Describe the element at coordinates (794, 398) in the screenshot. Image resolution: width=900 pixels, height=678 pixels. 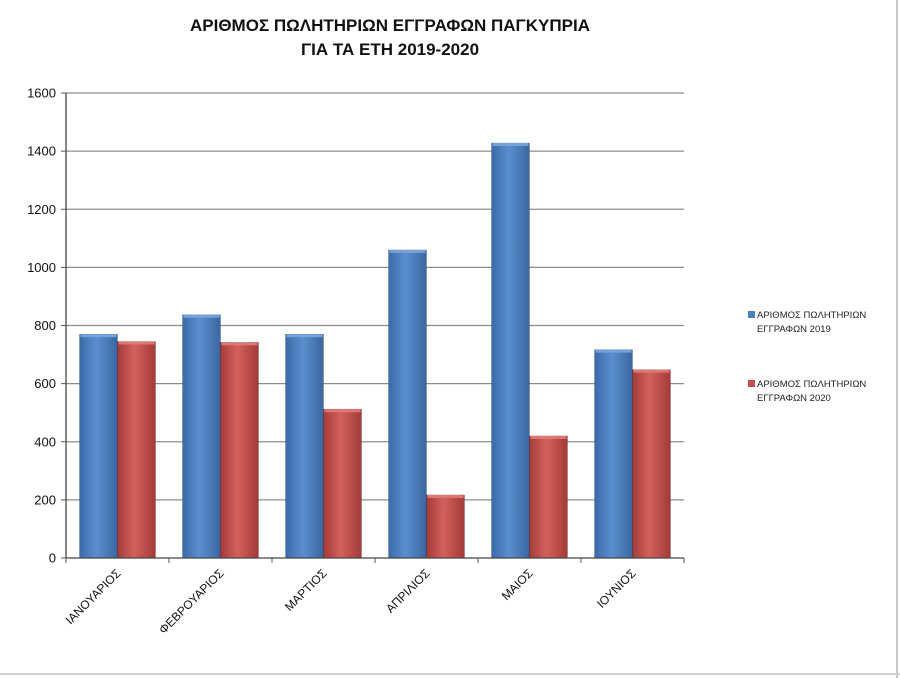
I see `legend-label-2020-line2: ΕΓΓΡΑΦΩΝ 2020` at that location.